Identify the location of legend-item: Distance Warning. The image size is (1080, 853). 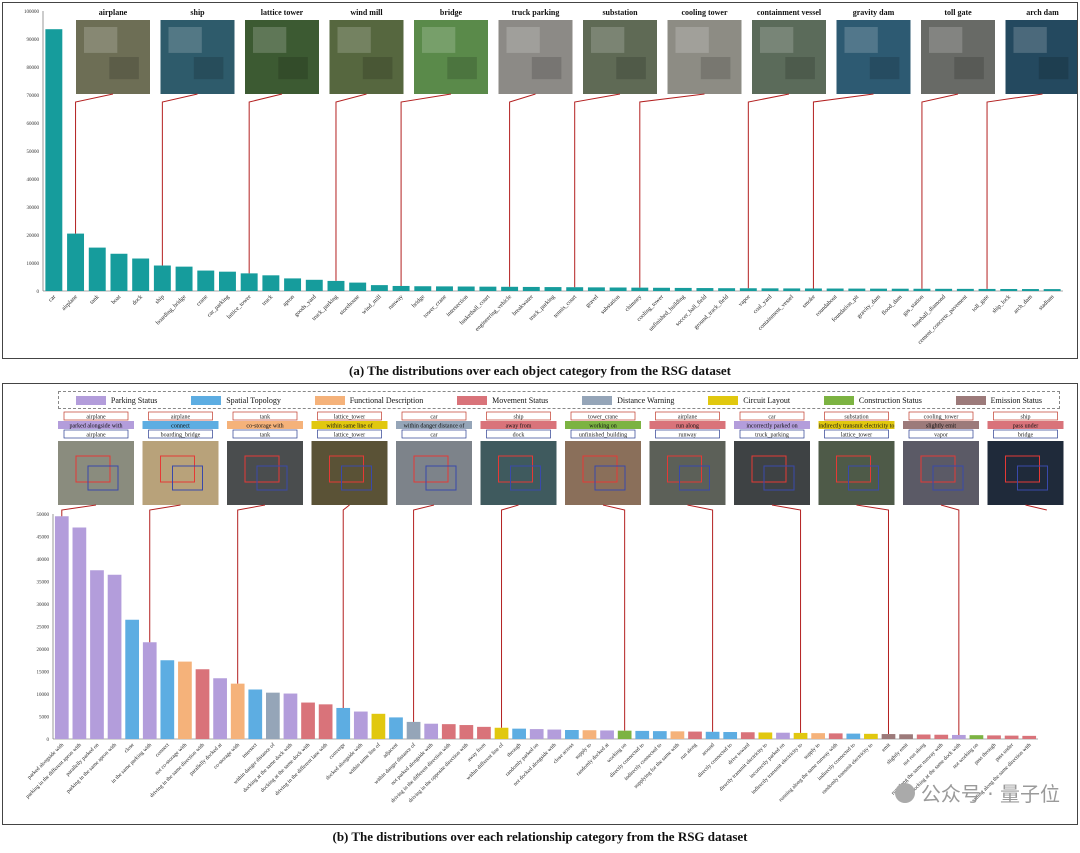
(628, 400).